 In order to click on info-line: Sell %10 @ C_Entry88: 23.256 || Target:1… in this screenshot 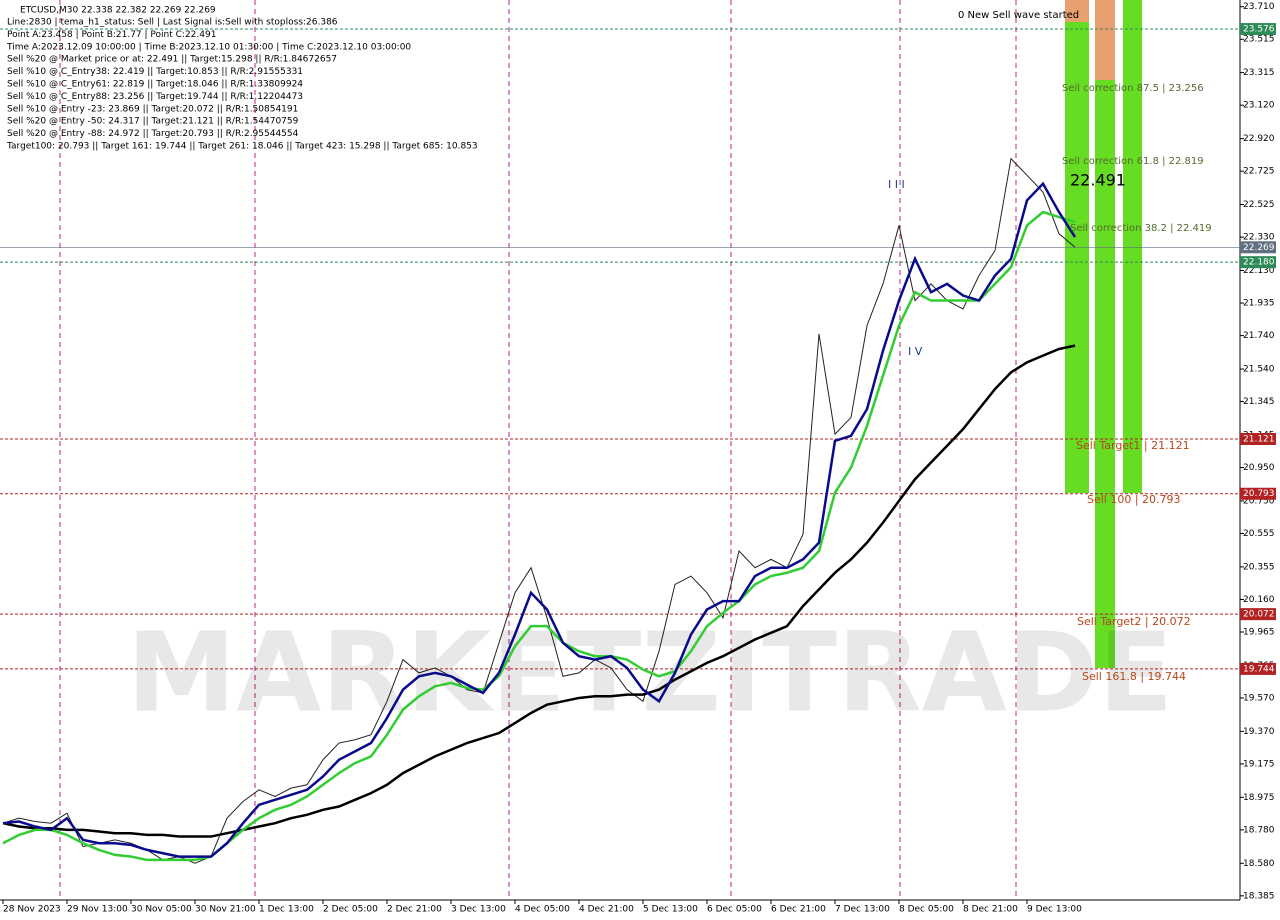, I will do `click(155, 97)`.